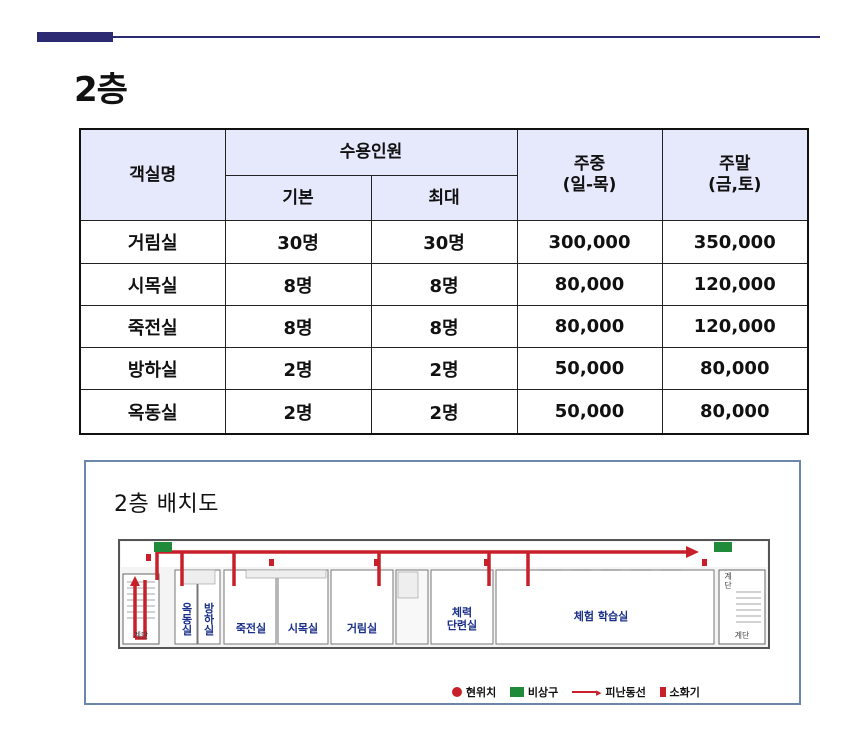  Describe the element at coordinates (605, 607) in the screenshot. I see `room-experience` at that location.